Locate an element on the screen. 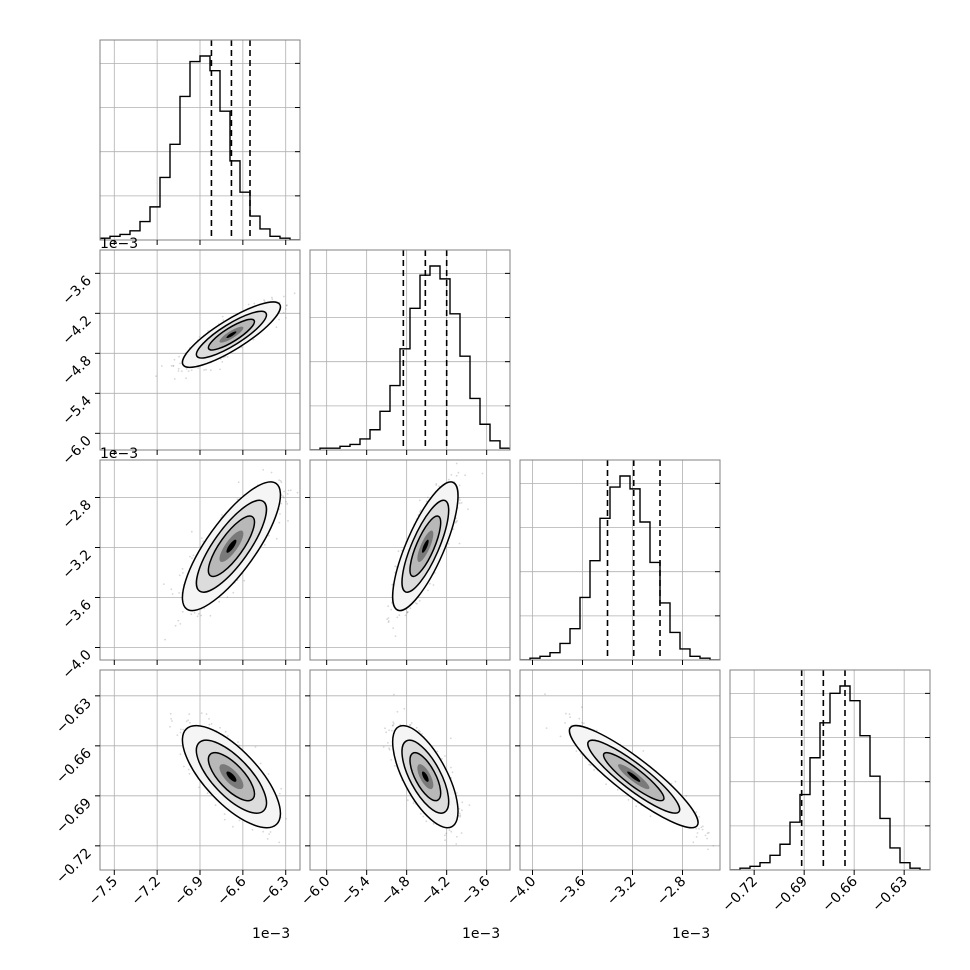 The height and width of the screenshot is (970, 970). scatter-panel-2-0: −4.0−3.6−3.2−2.81e−3 is located at coordinates (180, 564).